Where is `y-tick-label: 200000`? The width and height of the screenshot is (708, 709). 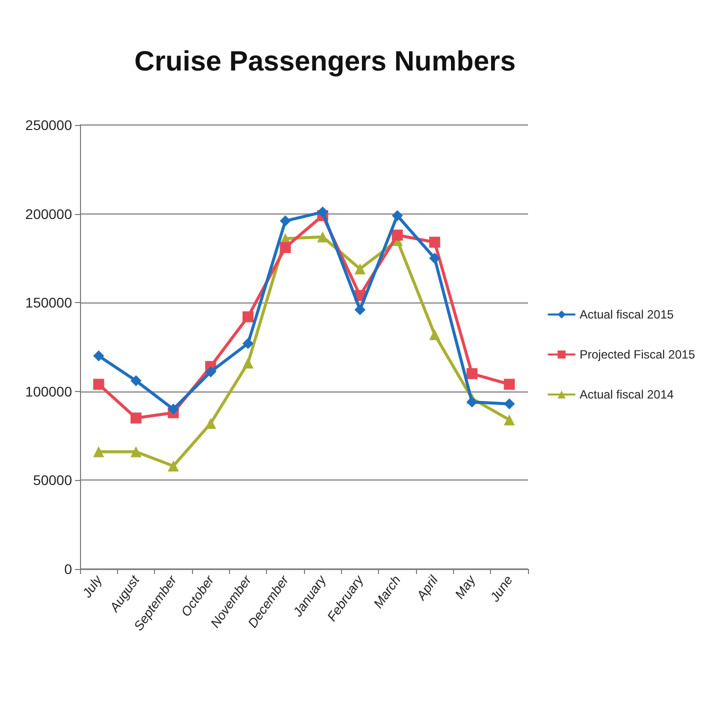 y-tick-label: 200000 is located at coordinates (48, 214).